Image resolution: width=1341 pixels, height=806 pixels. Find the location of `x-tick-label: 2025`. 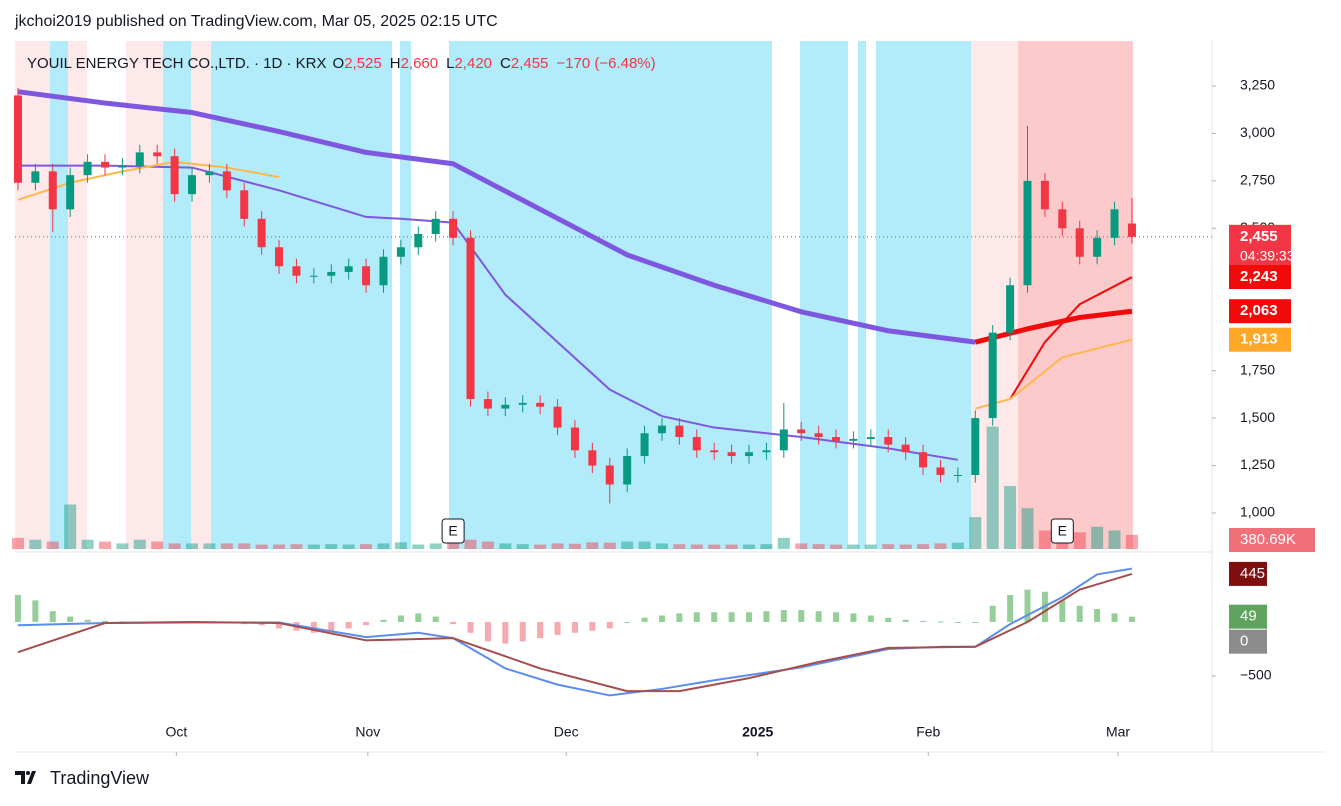

x-tick-label: 2025 is located at coordinates (757, 732).